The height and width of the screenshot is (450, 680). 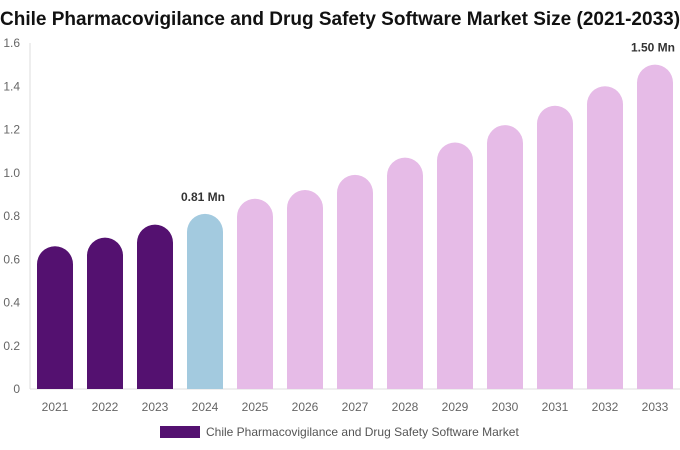 What do you see at coordinates (205, 407) in the screenshot?
I see `x-tick-label: 2024` at bounding box center [205, 407].